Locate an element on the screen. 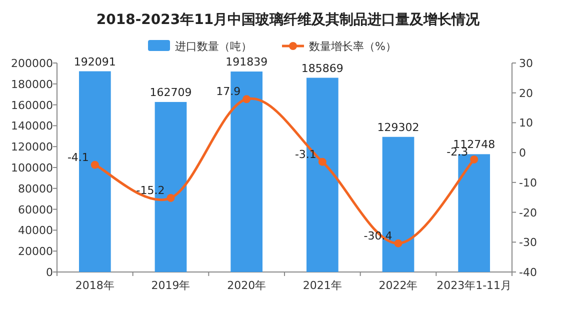 Image resolution: width=576 pixels, height=327 pixels. y2-tick-label: 0 is located at coordinates (522, 153).